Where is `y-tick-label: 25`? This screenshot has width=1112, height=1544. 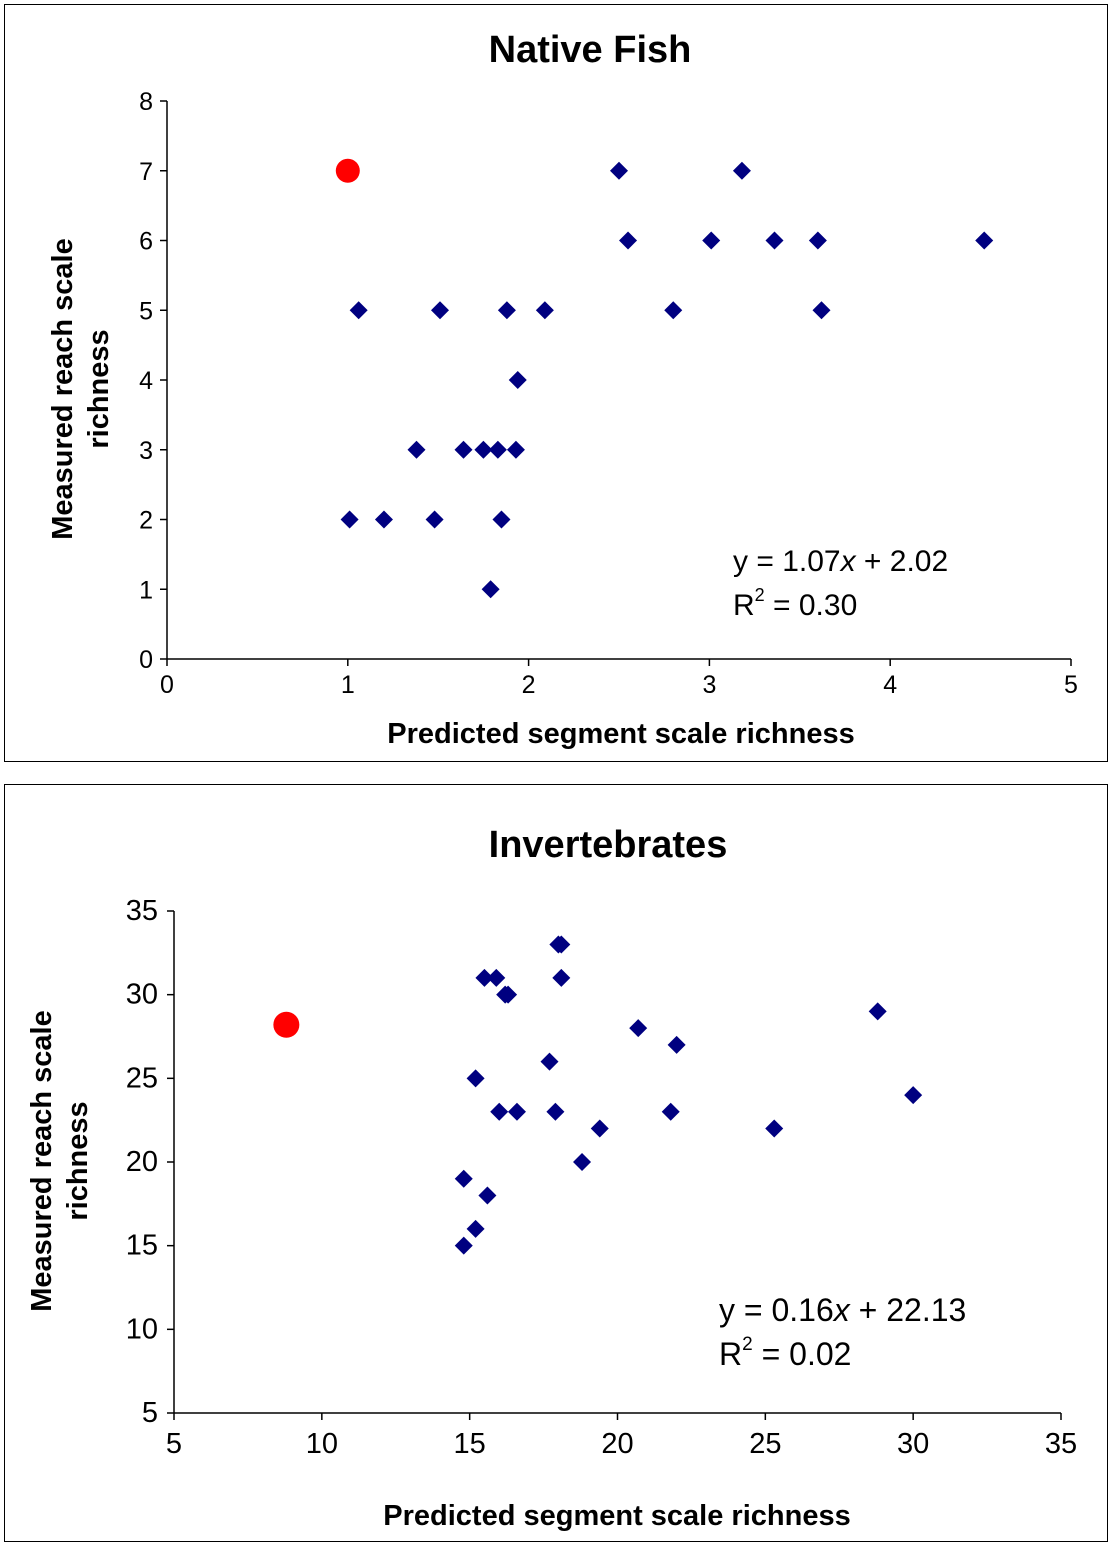 y-tick-label: 25 is located at coordinates (142, 1078).